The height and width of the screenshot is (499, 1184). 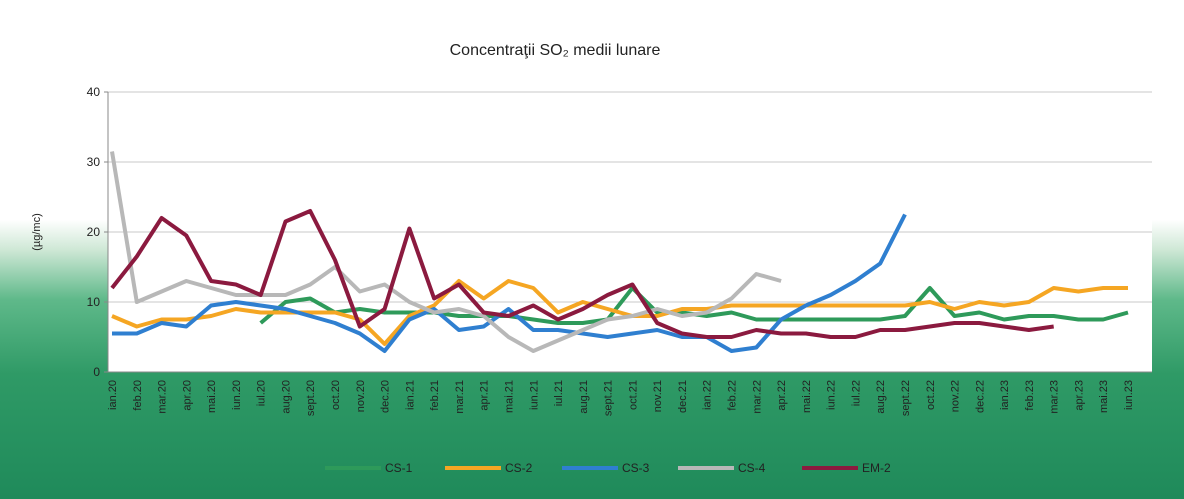 What do you see at coordinates (876, 468) in the screenshot?
I see `legend-label: EM-2` at bounding box center [876, 468].